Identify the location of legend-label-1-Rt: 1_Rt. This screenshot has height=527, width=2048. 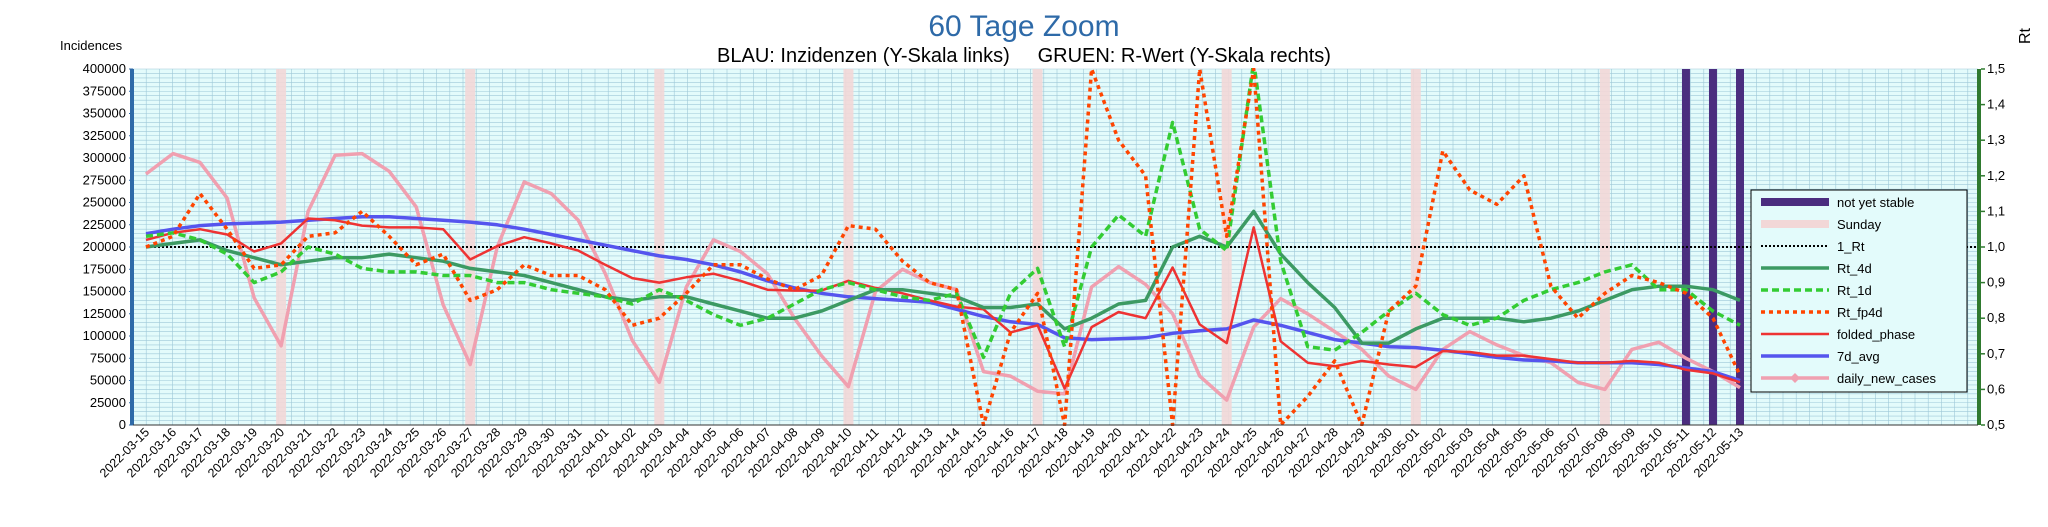
(1851, 246).